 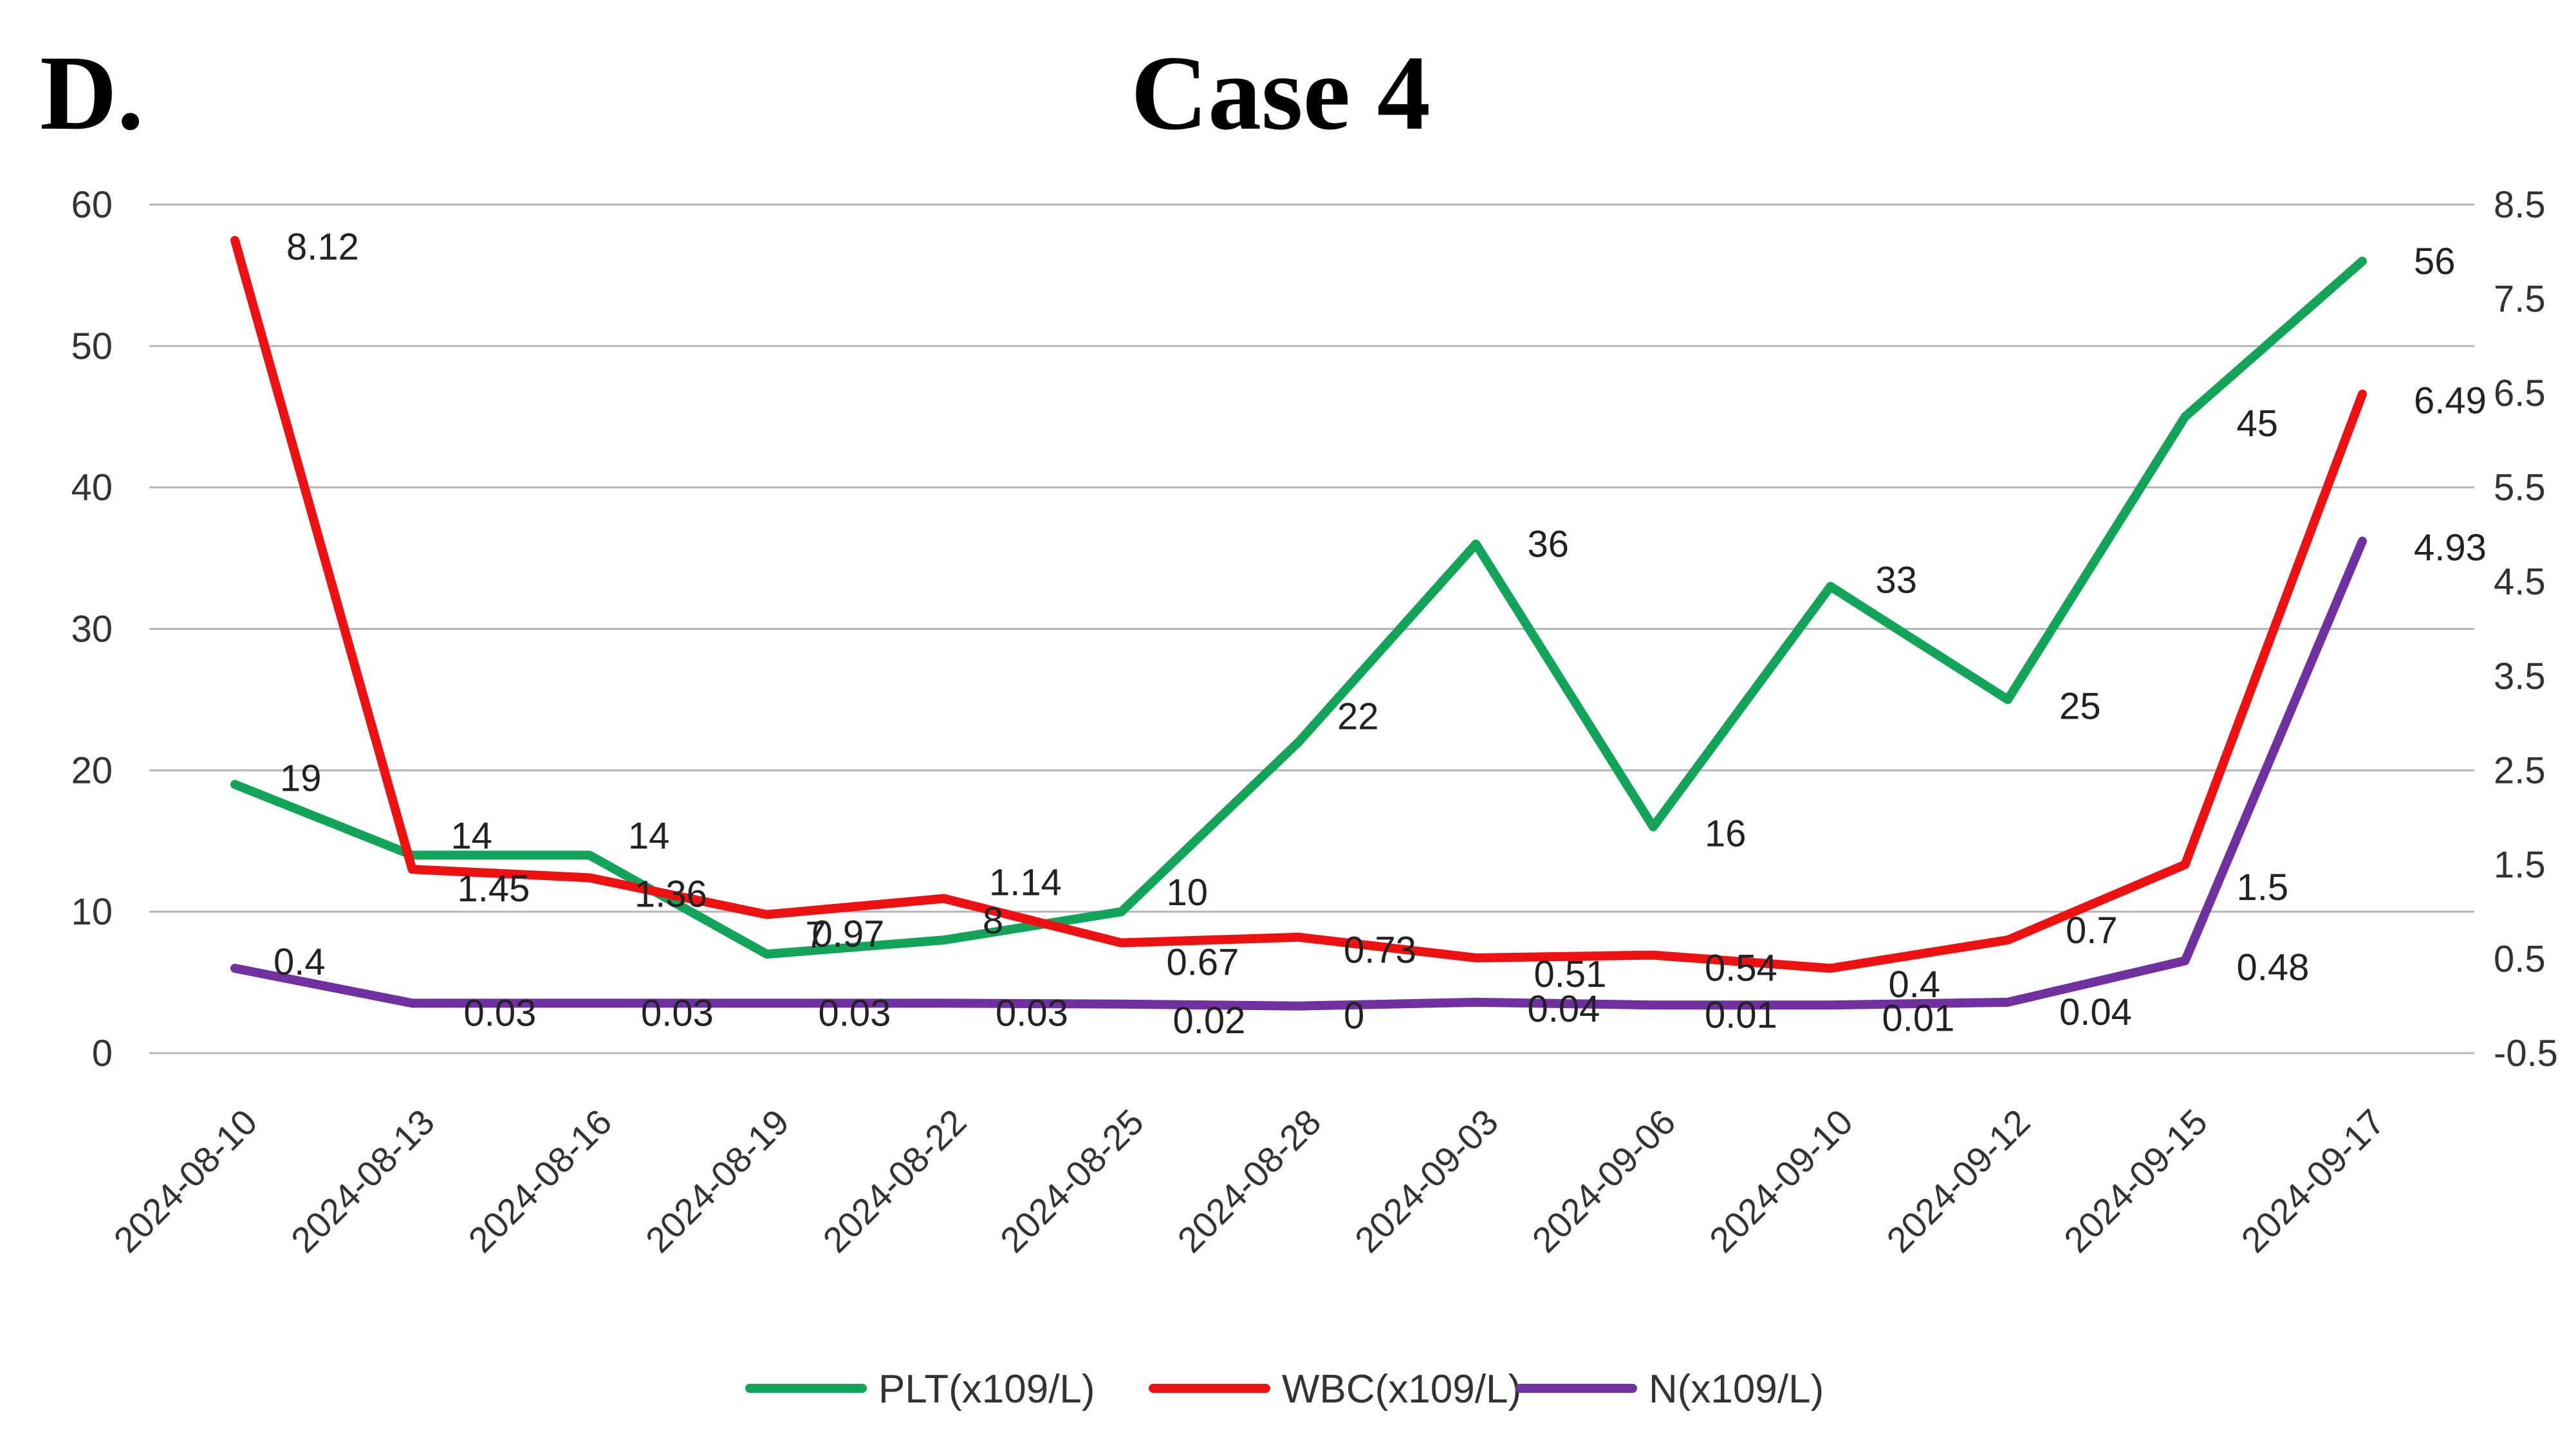 I want to click on x-tick-label: 2024-09-17, so click(x=2312, y=1180).